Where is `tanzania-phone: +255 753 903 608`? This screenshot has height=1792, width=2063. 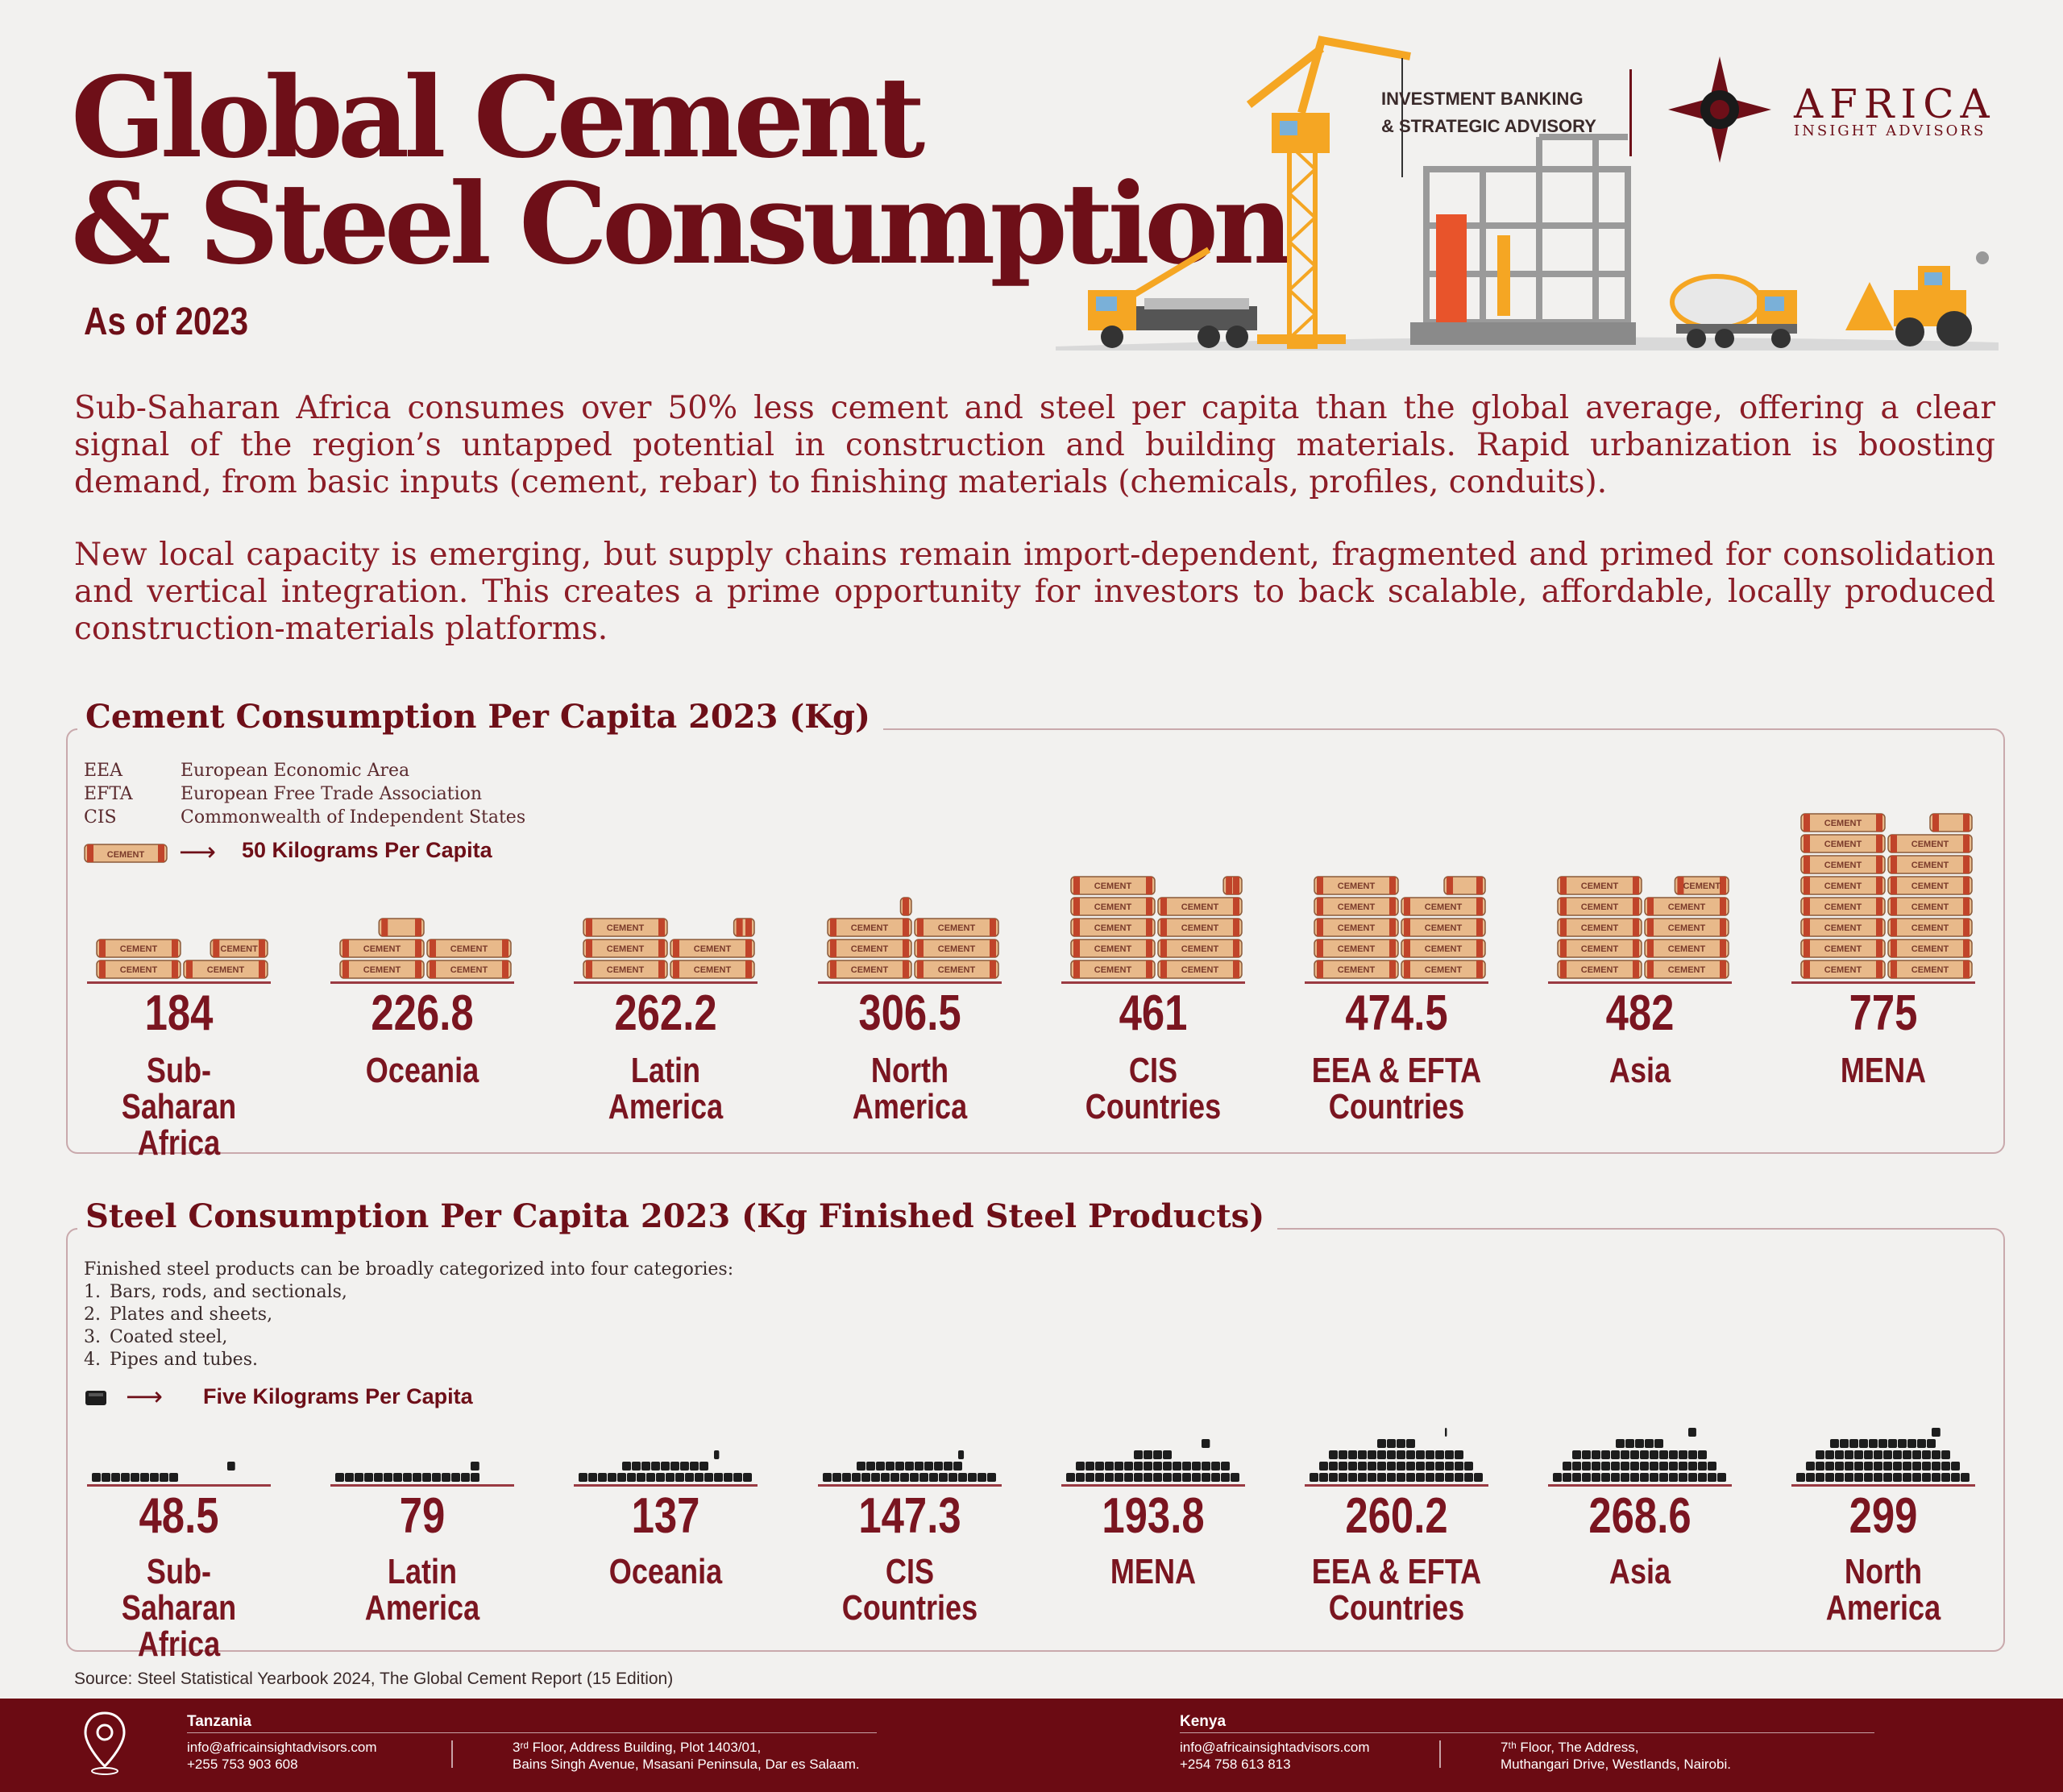 tanzania-phone: +255 753 903 608 is located at coordinates (242, 1764).